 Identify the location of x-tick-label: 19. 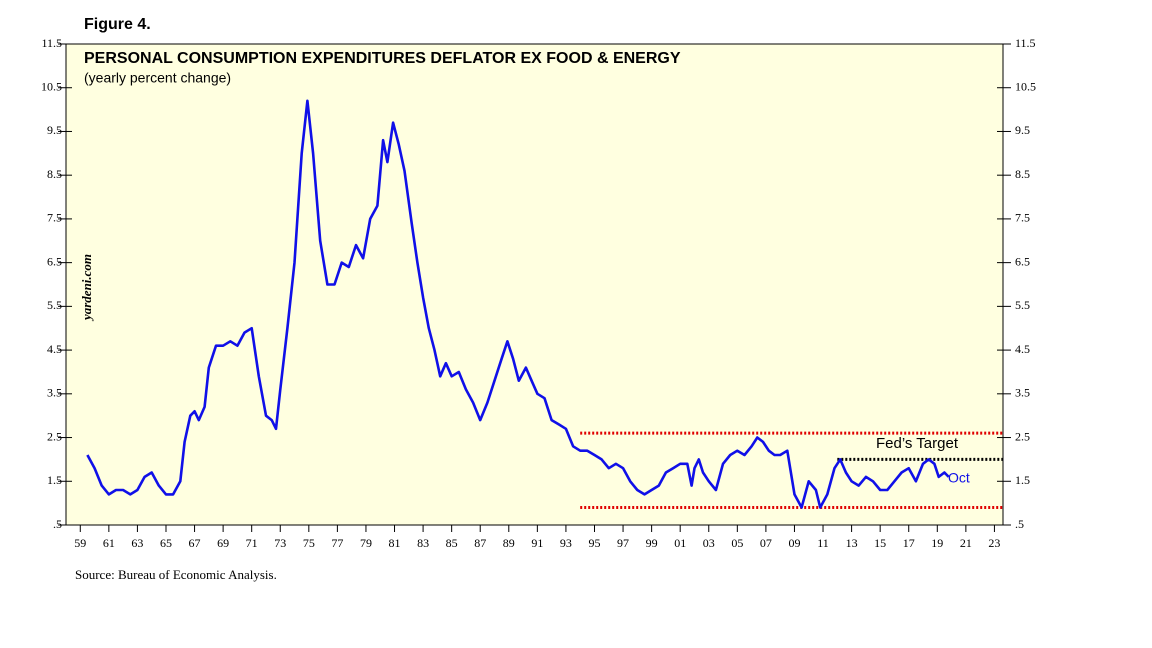
(937, 543).